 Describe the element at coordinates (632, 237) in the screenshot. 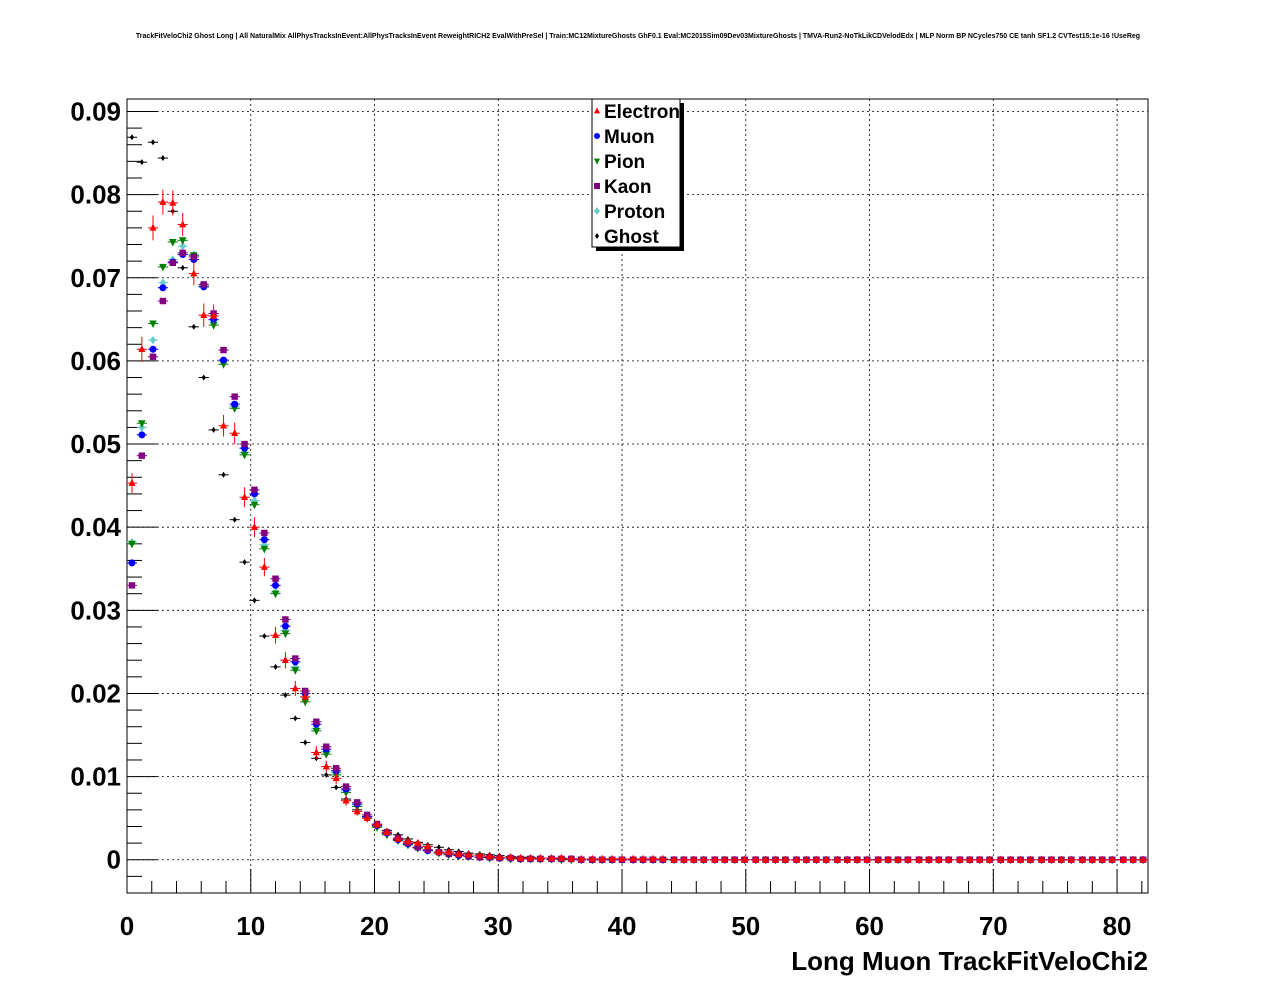

I see `legend-label: Ghost` at that location.